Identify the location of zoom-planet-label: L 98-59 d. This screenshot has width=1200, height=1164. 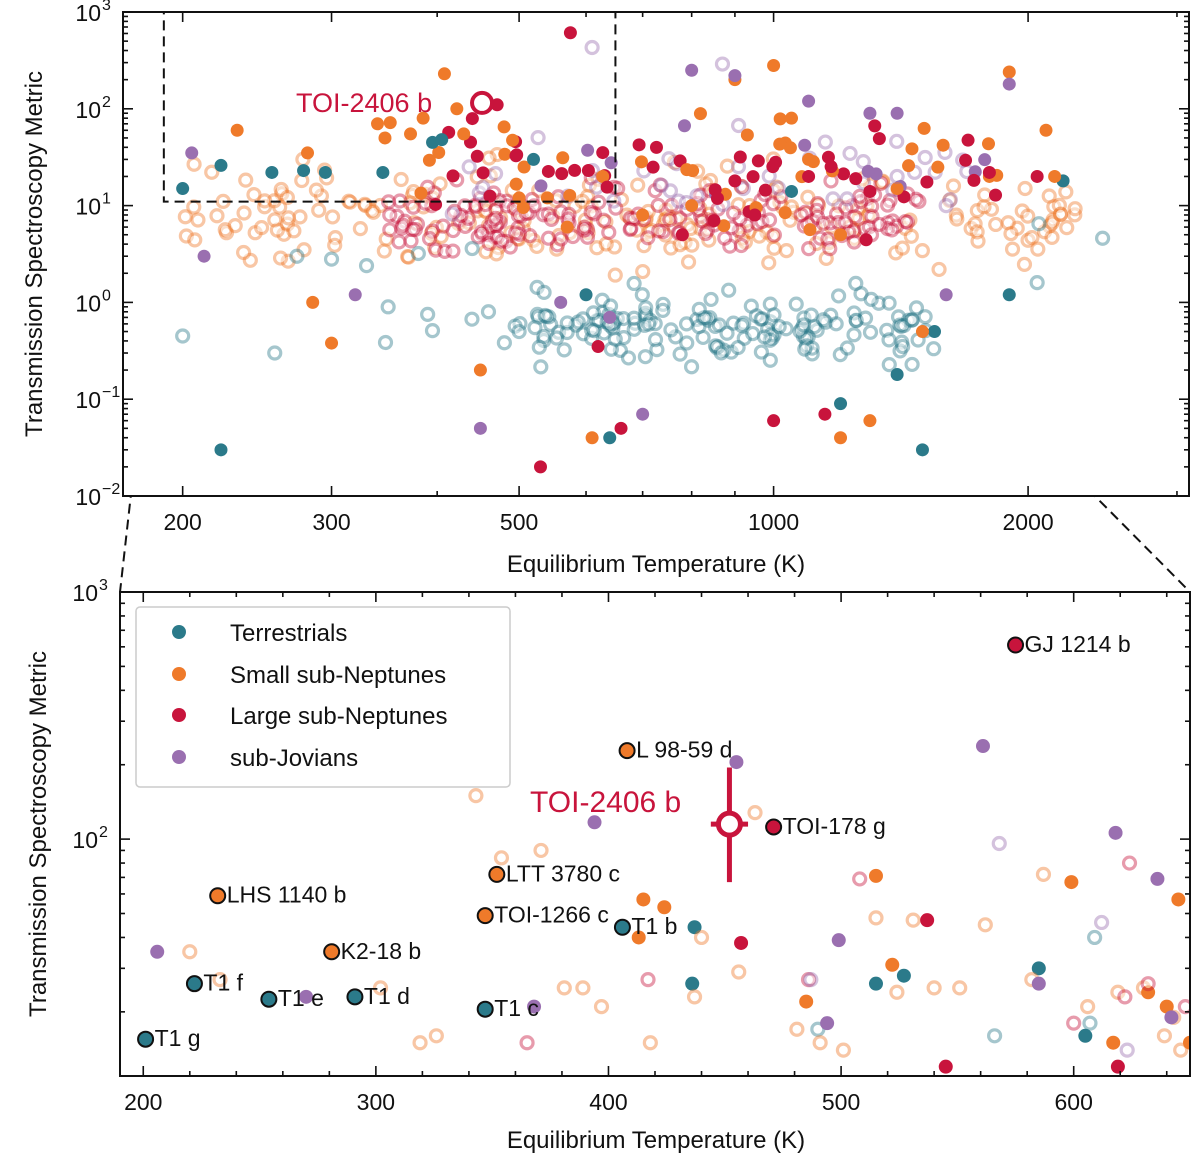
(684, 750).